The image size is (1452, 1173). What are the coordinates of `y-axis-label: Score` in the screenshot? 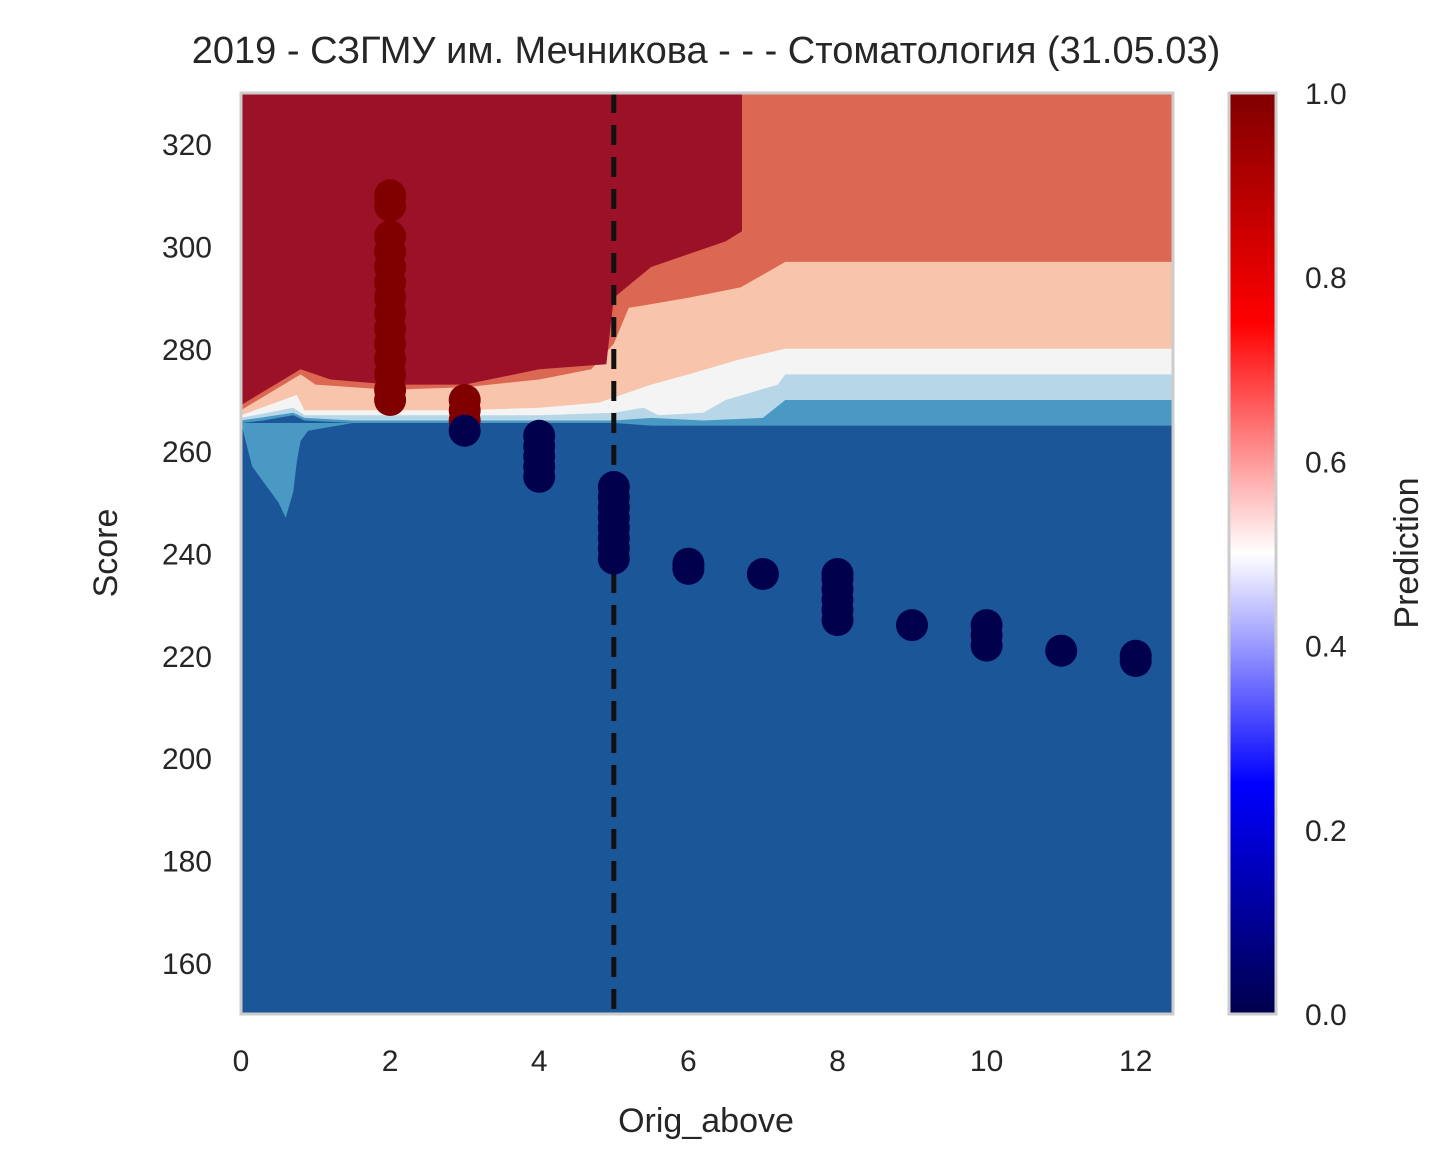 It's located at (106, 553).